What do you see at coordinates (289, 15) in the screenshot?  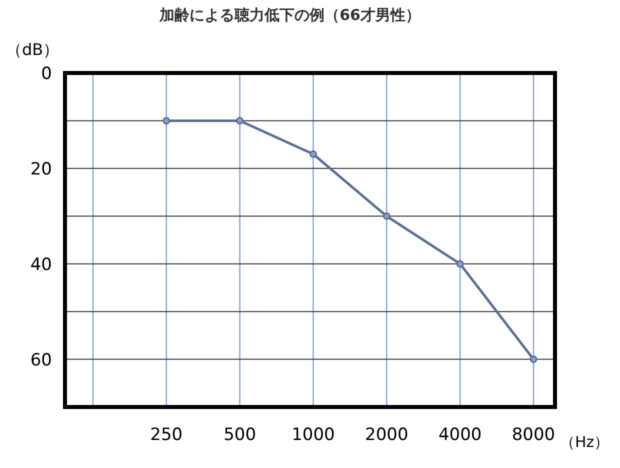 I see `chart-title: 加齢による聴力低下の例（66才男性）` at bounding box center [289, 15].